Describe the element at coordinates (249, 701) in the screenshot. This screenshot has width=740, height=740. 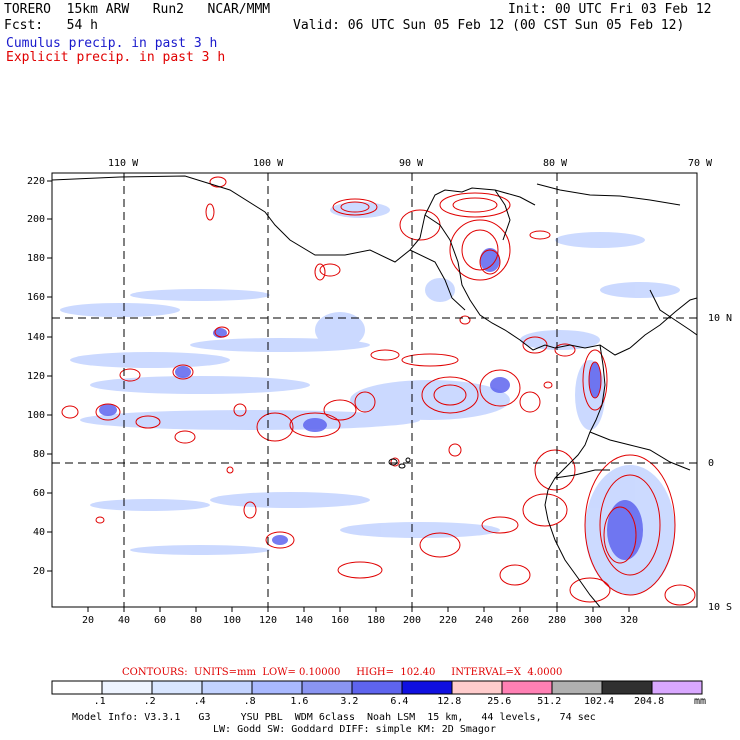
I see `scale-label: .8` at that location.